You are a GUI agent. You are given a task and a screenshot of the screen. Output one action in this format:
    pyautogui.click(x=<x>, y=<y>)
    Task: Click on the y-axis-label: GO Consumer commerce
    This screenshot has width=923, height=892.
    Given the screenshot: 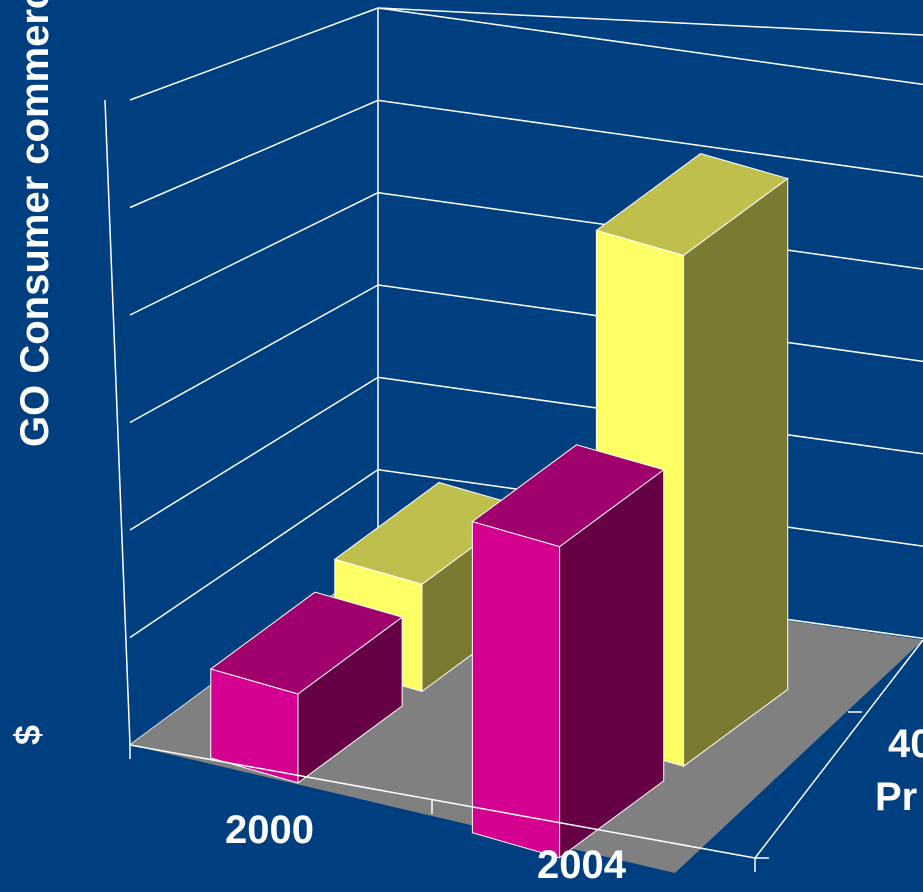 What is the action you would take?
    pyautogui.click(x=35, y=223)
    